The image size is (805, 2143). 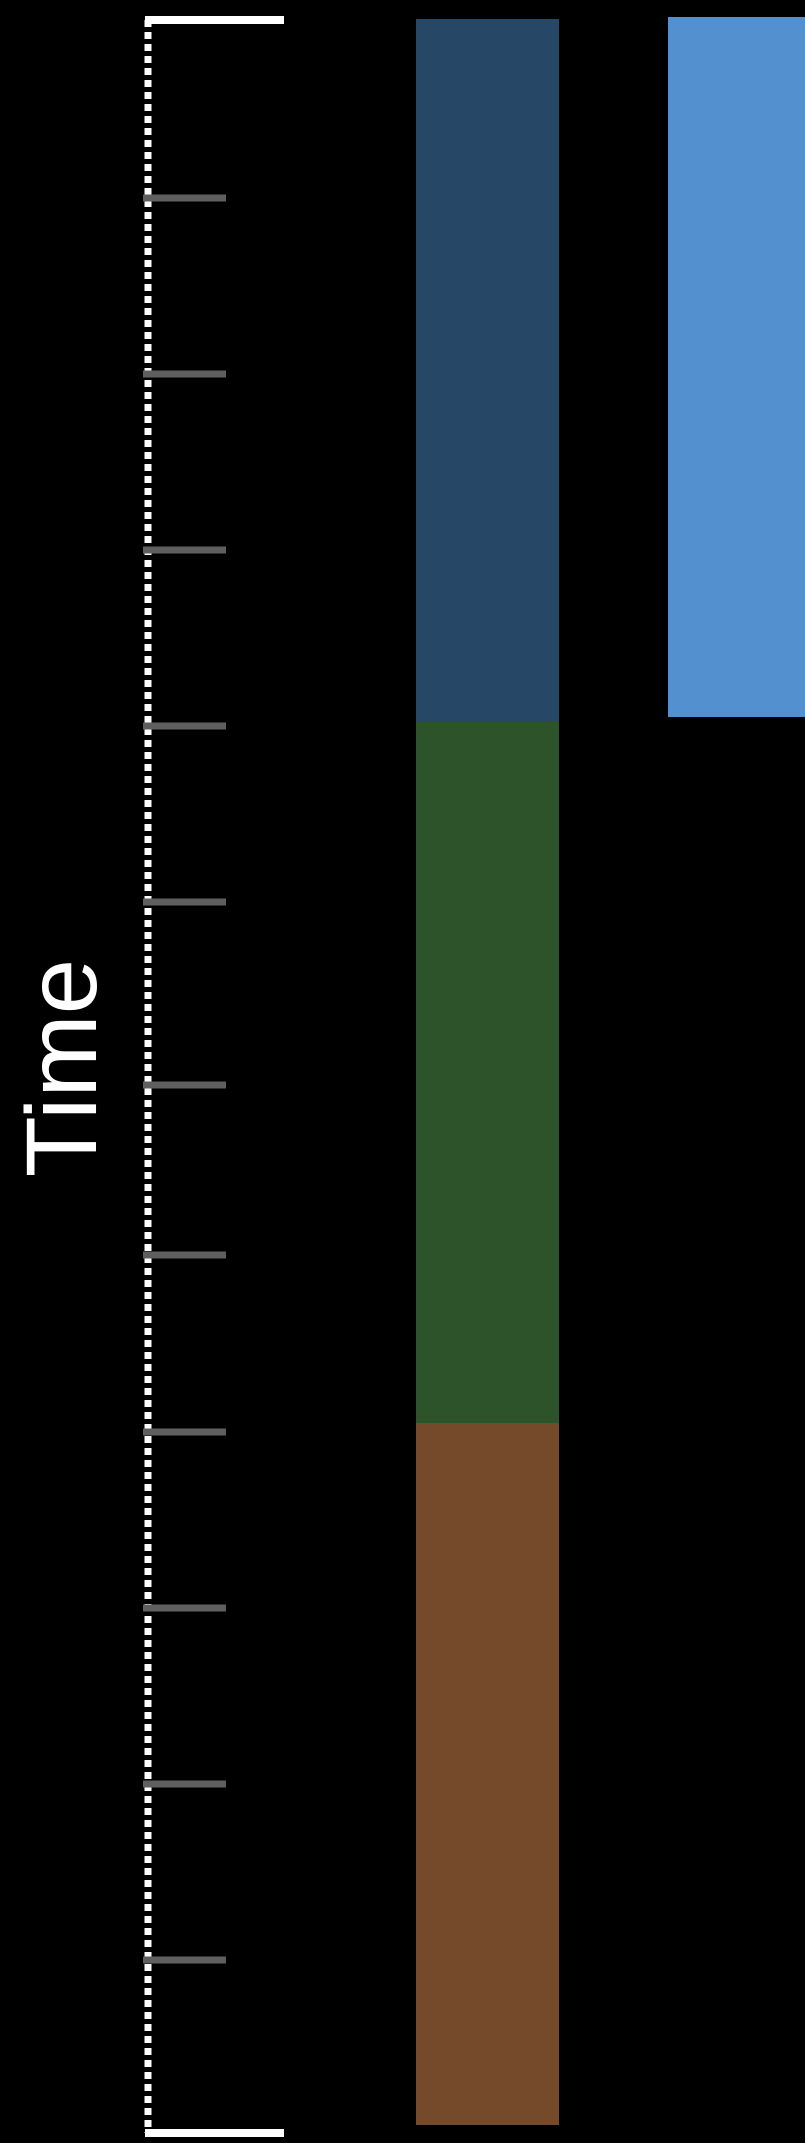 What do you see at coordinates (487, 1774) in the screenshot?
I see `brown-segment` at bounding box center [487, 1774].